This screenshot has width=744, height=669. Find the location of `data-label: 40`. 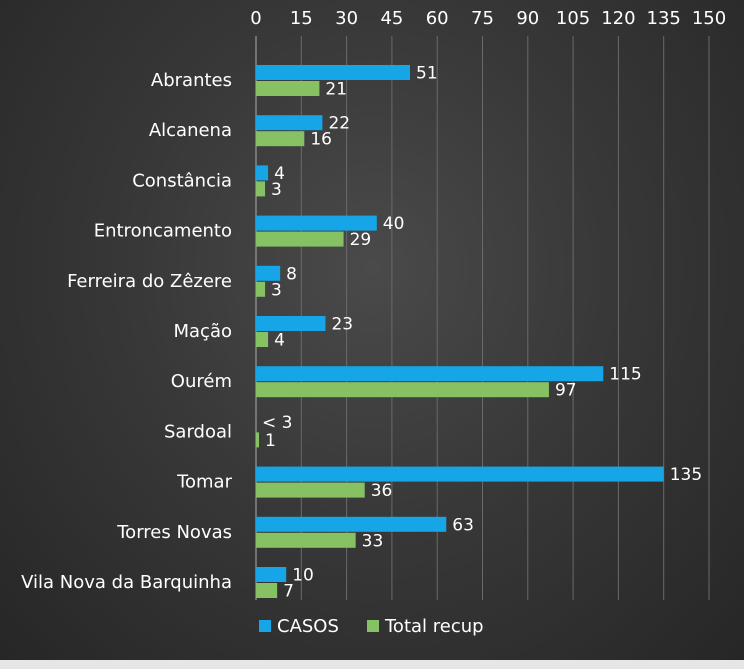

data-label: 40 is located at coordinates (394, 224).